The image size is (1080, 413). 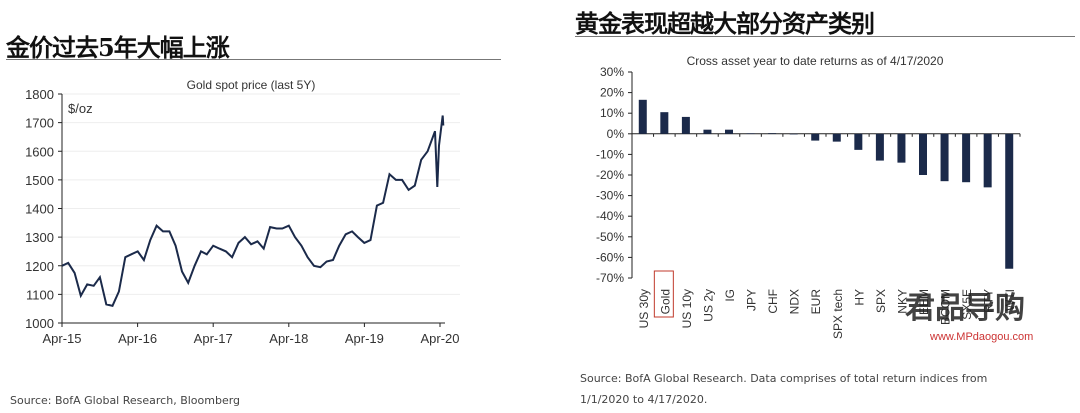 What do you see at coordinates (39, 94) in the screenshot?
I see `y-tick-label: 1800` at bounding box center [39, 94].